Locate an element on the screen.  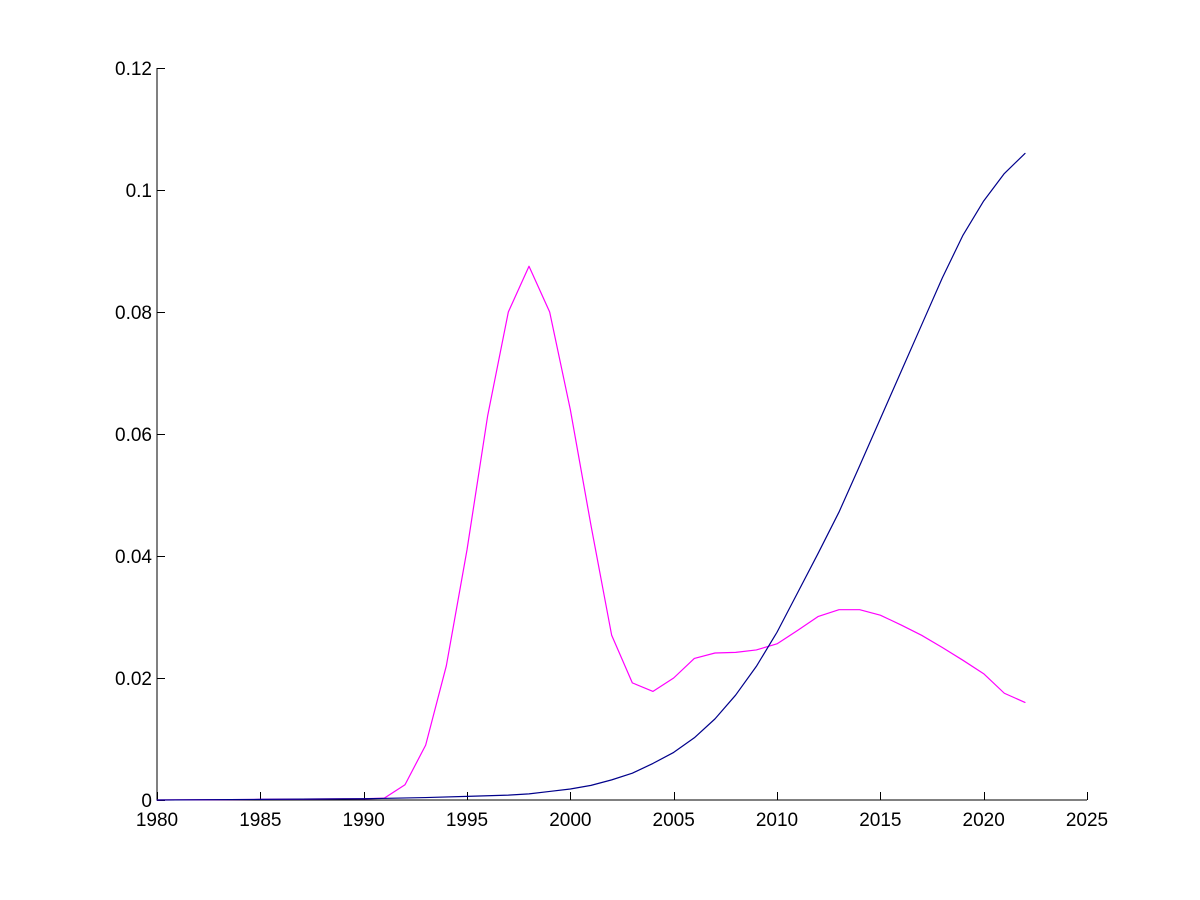
x-tick-label: 2020 is located at coordinates (984, 820).